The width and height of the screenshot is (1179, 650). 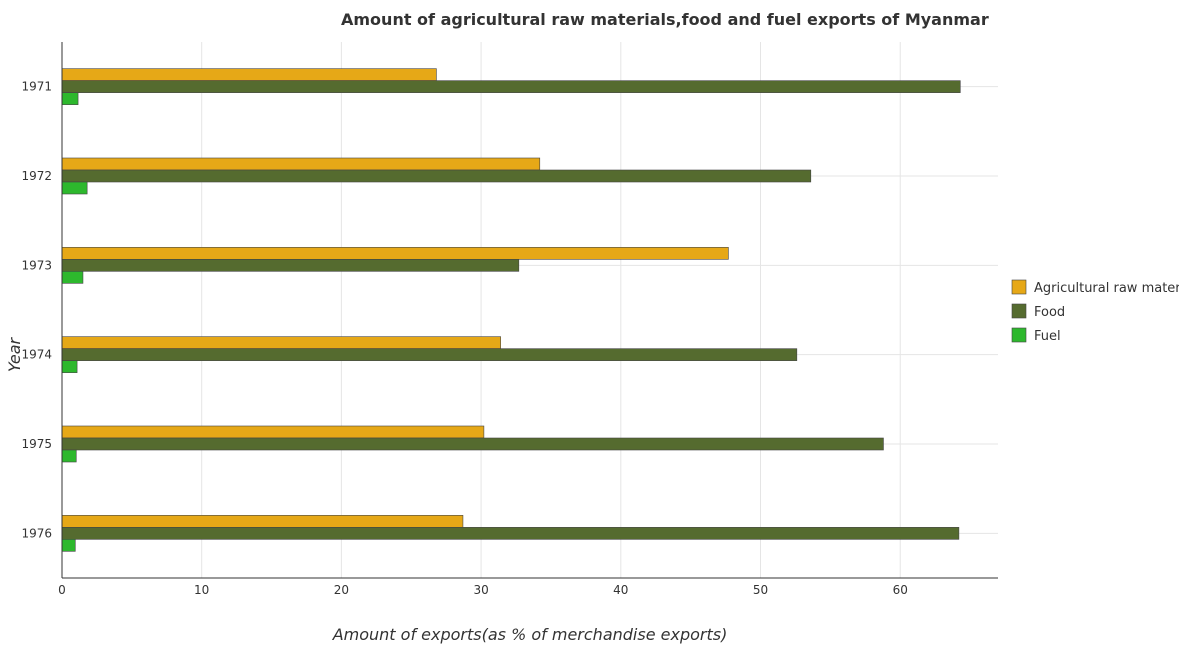 What do you see at coordinates (290, 265) in the screenshot?
I see `bar-food-1973` at bounding box center [290, 265].